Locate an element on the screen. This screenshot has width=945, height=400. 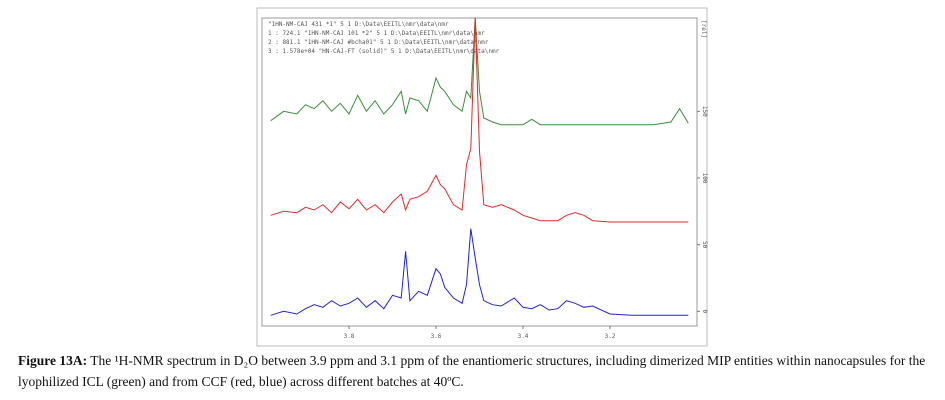
y-tick-label: 0 is located at coordinates (704, 312).